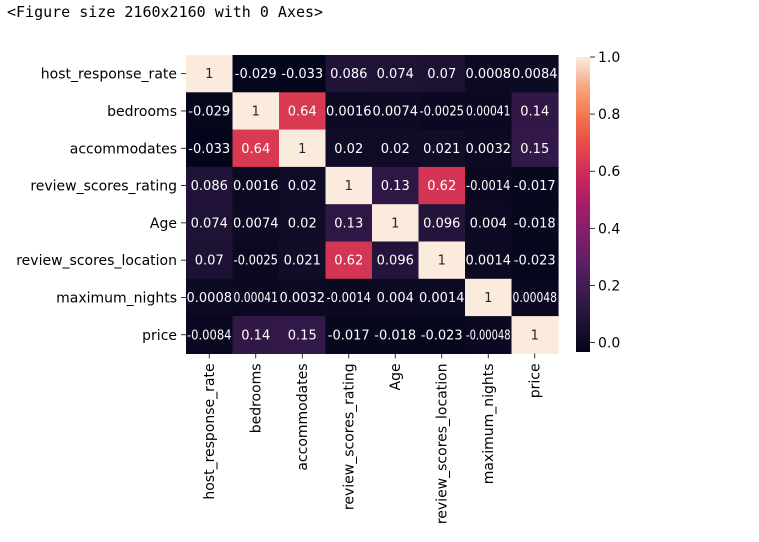 Image resolution: width=759 pixels, height=542 pixels. I want to click on x-tick-label: host_response_rate, so click(210, 431).